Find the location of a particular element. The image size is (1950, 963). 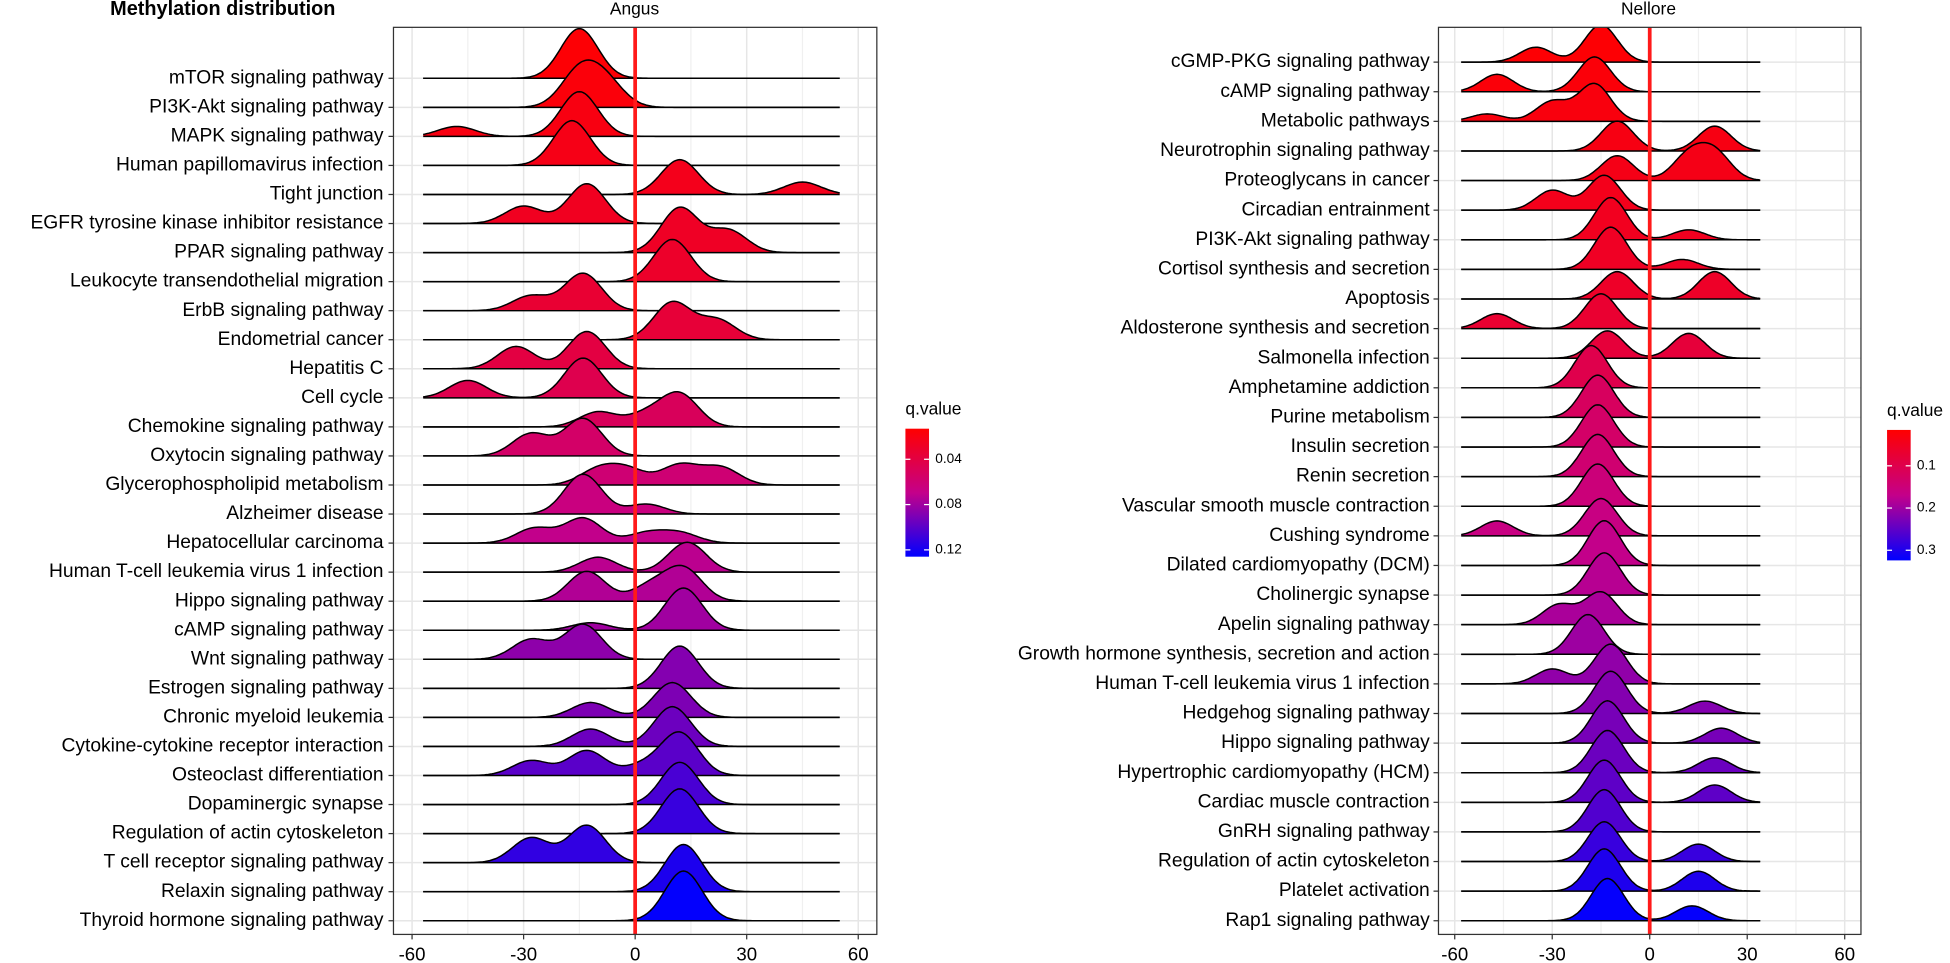

y-tick-label: mTOR signaling pathway is located at coordinates (276, 77).